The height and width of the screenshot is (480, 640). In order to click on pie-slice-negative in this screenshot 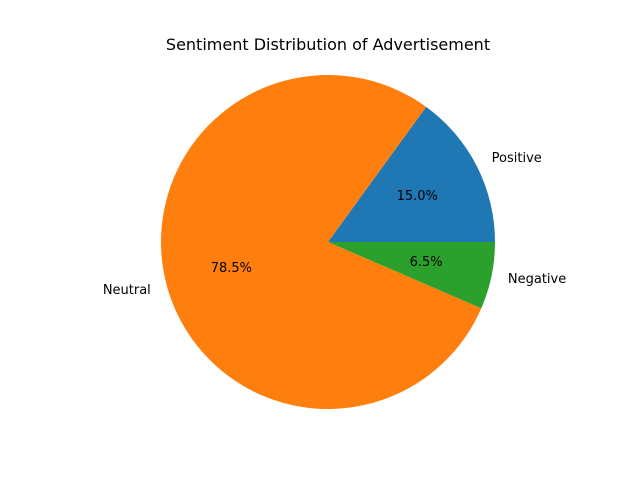, I will do `click(411, 275)`.